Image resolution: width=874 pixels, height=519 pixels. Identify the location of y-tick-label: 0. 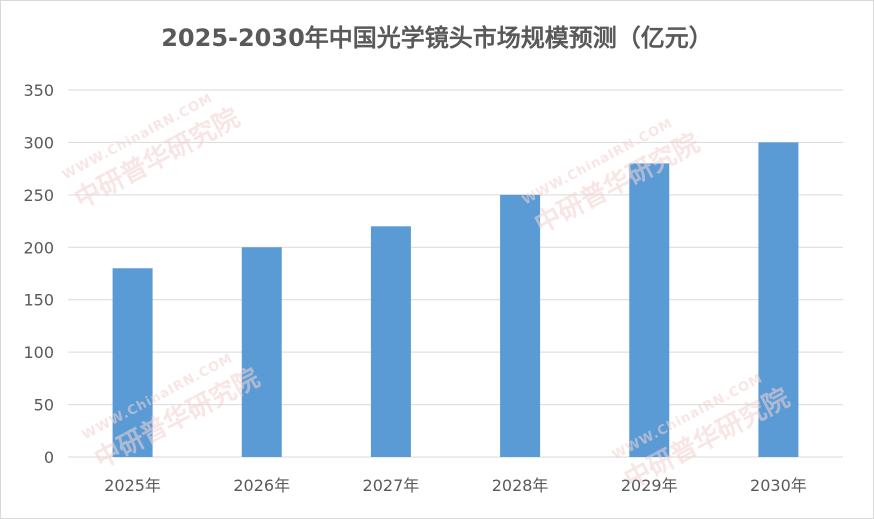
(49, 457).